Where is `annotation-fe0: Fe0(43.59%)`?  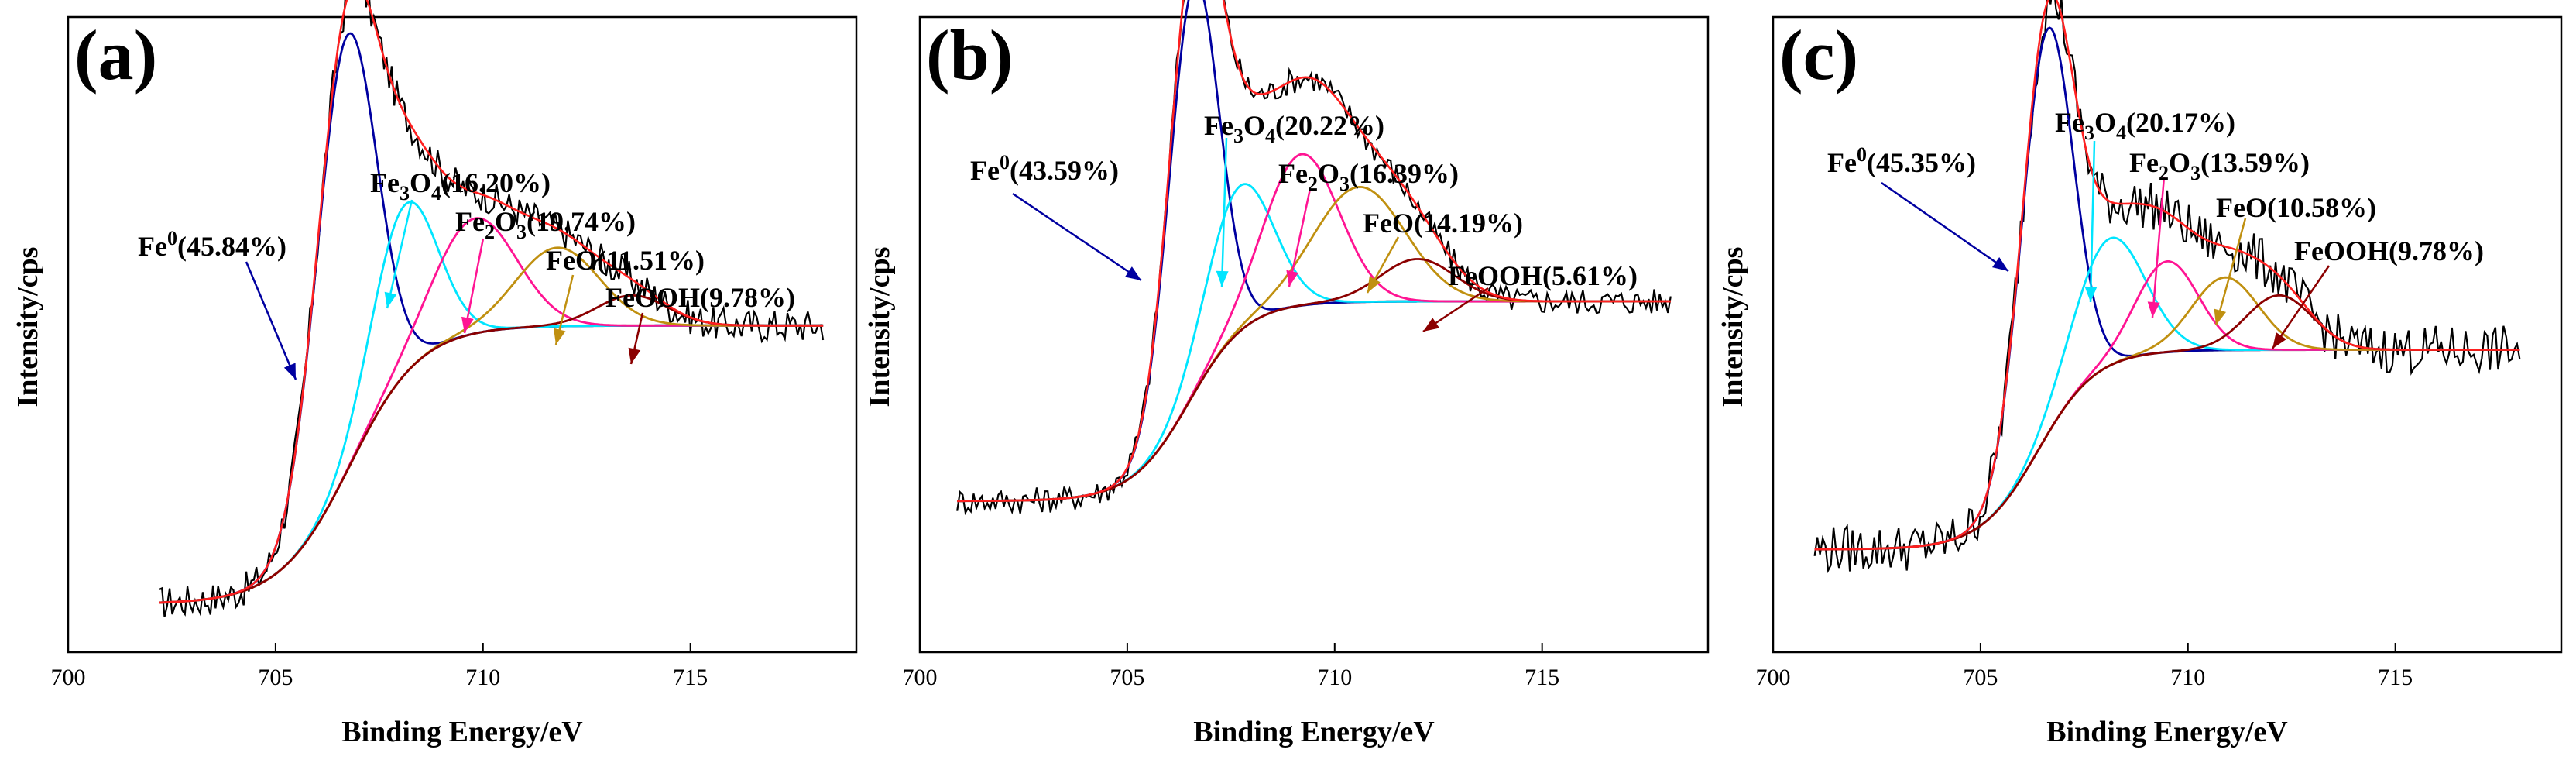 annotation-fe0: Fe0(43.59%) is located at coordinates (1044, 168).